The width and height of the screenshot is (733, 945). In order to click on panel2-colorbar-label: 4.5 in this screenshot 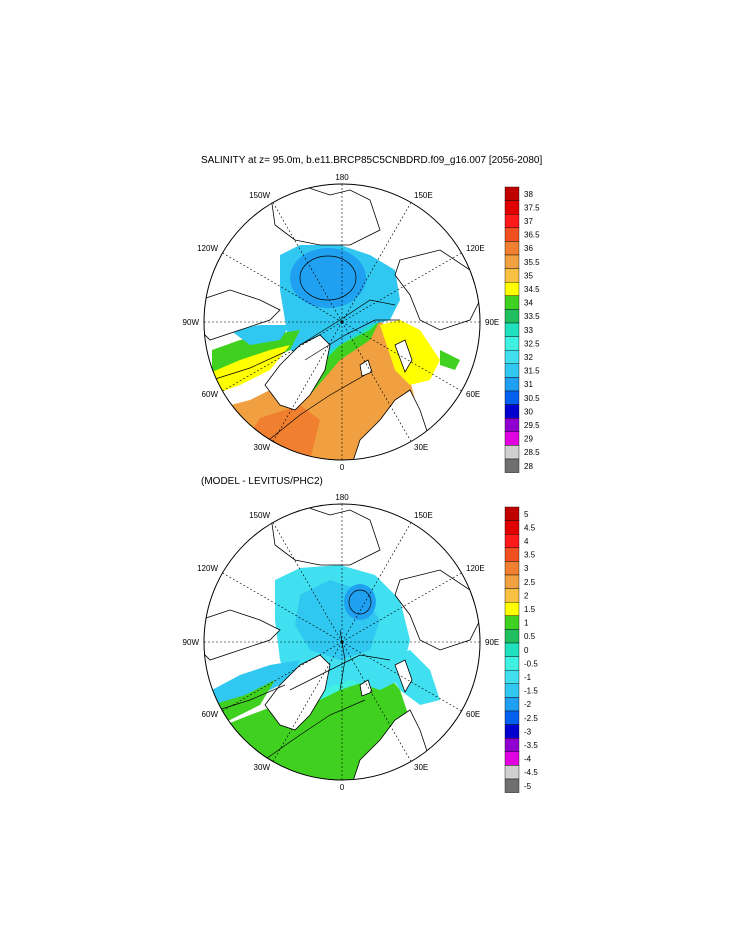, I will do `click(530, 527)`.